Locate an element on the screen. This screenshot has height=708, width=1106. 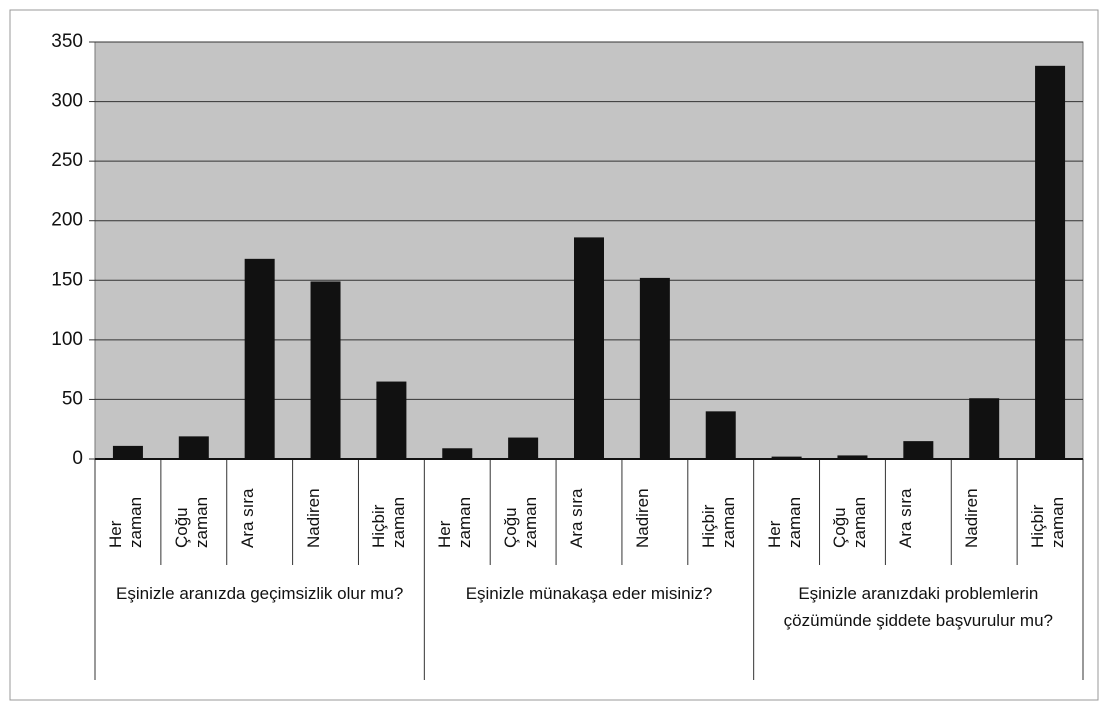
y-tick-label: 250 is located at coordinates (67, 160).